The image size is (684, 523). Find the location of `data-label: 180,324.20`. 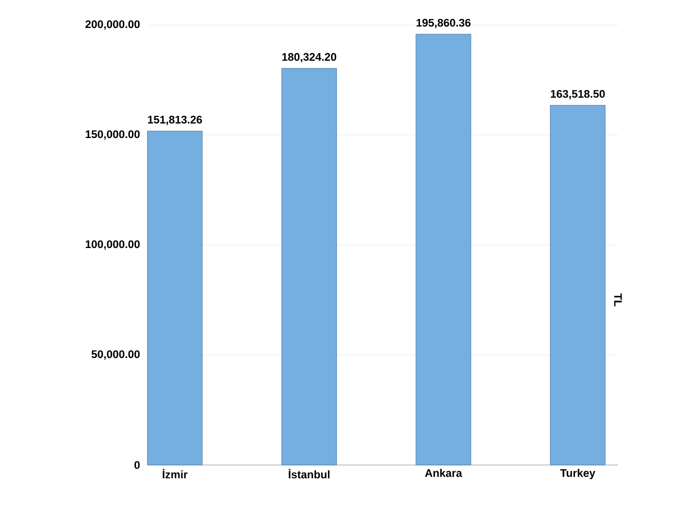

data-label: 180,324.20 is located at coordinates (309, 57).